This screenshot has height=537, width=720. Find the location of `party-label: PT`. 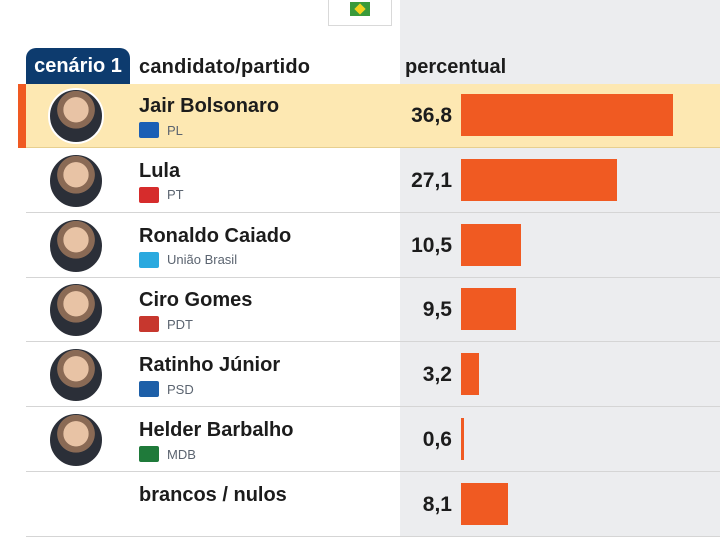

party-label: PT is located at coordinates (175, 195).